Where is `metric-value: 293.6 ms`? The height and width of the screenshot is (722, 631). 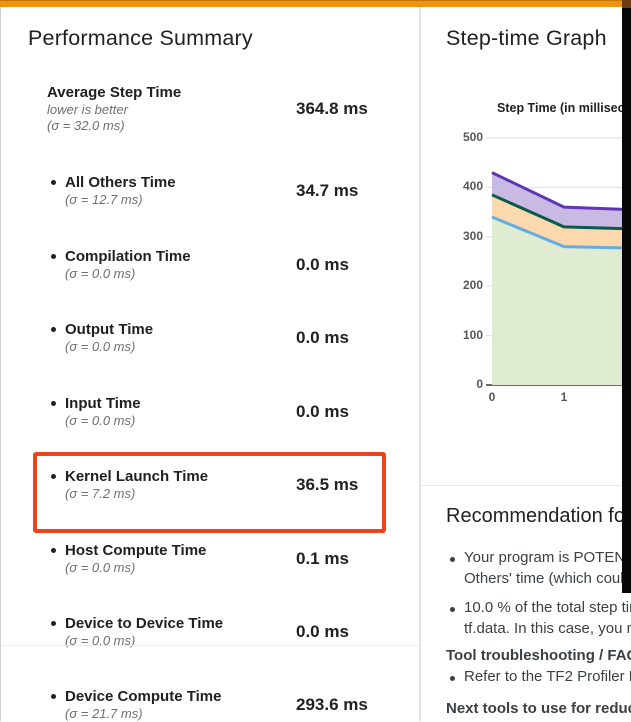
metric-value: 293.6 ms is located at coordinates (332, 704).